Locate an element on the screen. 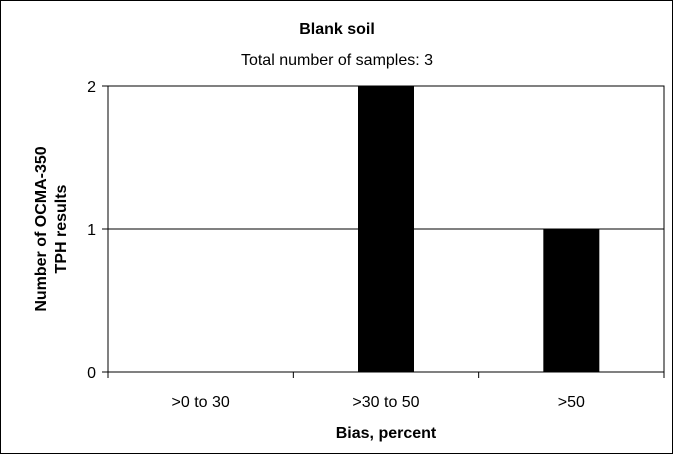 The height and width of the screenshot is (455, 673). x-tick-label: >30 to 50 is located at coordinates (385, 402).